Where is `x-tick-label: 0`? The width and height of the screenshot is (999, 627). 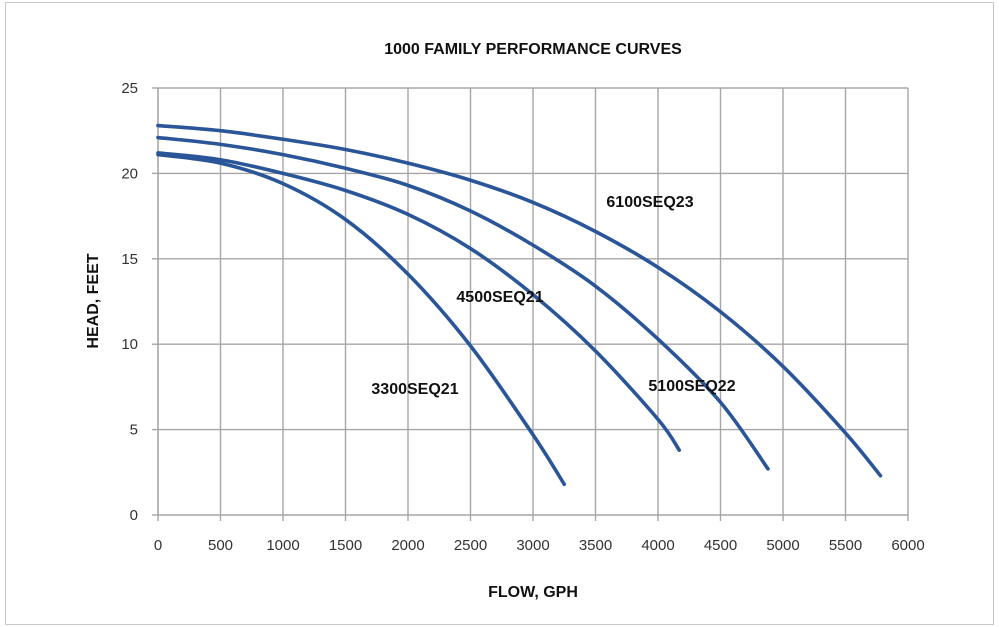
x-tick-label: 0 is located at coordinates (158, 545).